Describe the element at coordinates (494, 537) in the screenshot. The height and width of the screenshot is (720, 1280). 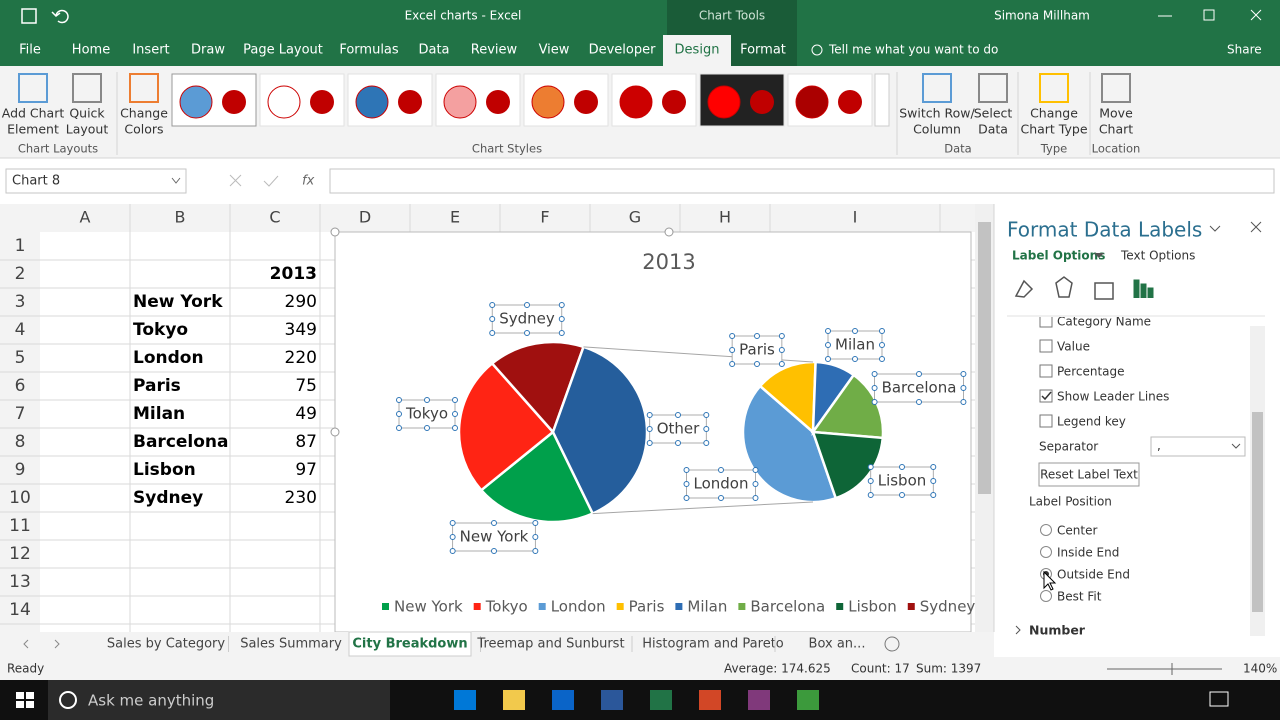
I see `data-label: New York` at that location.